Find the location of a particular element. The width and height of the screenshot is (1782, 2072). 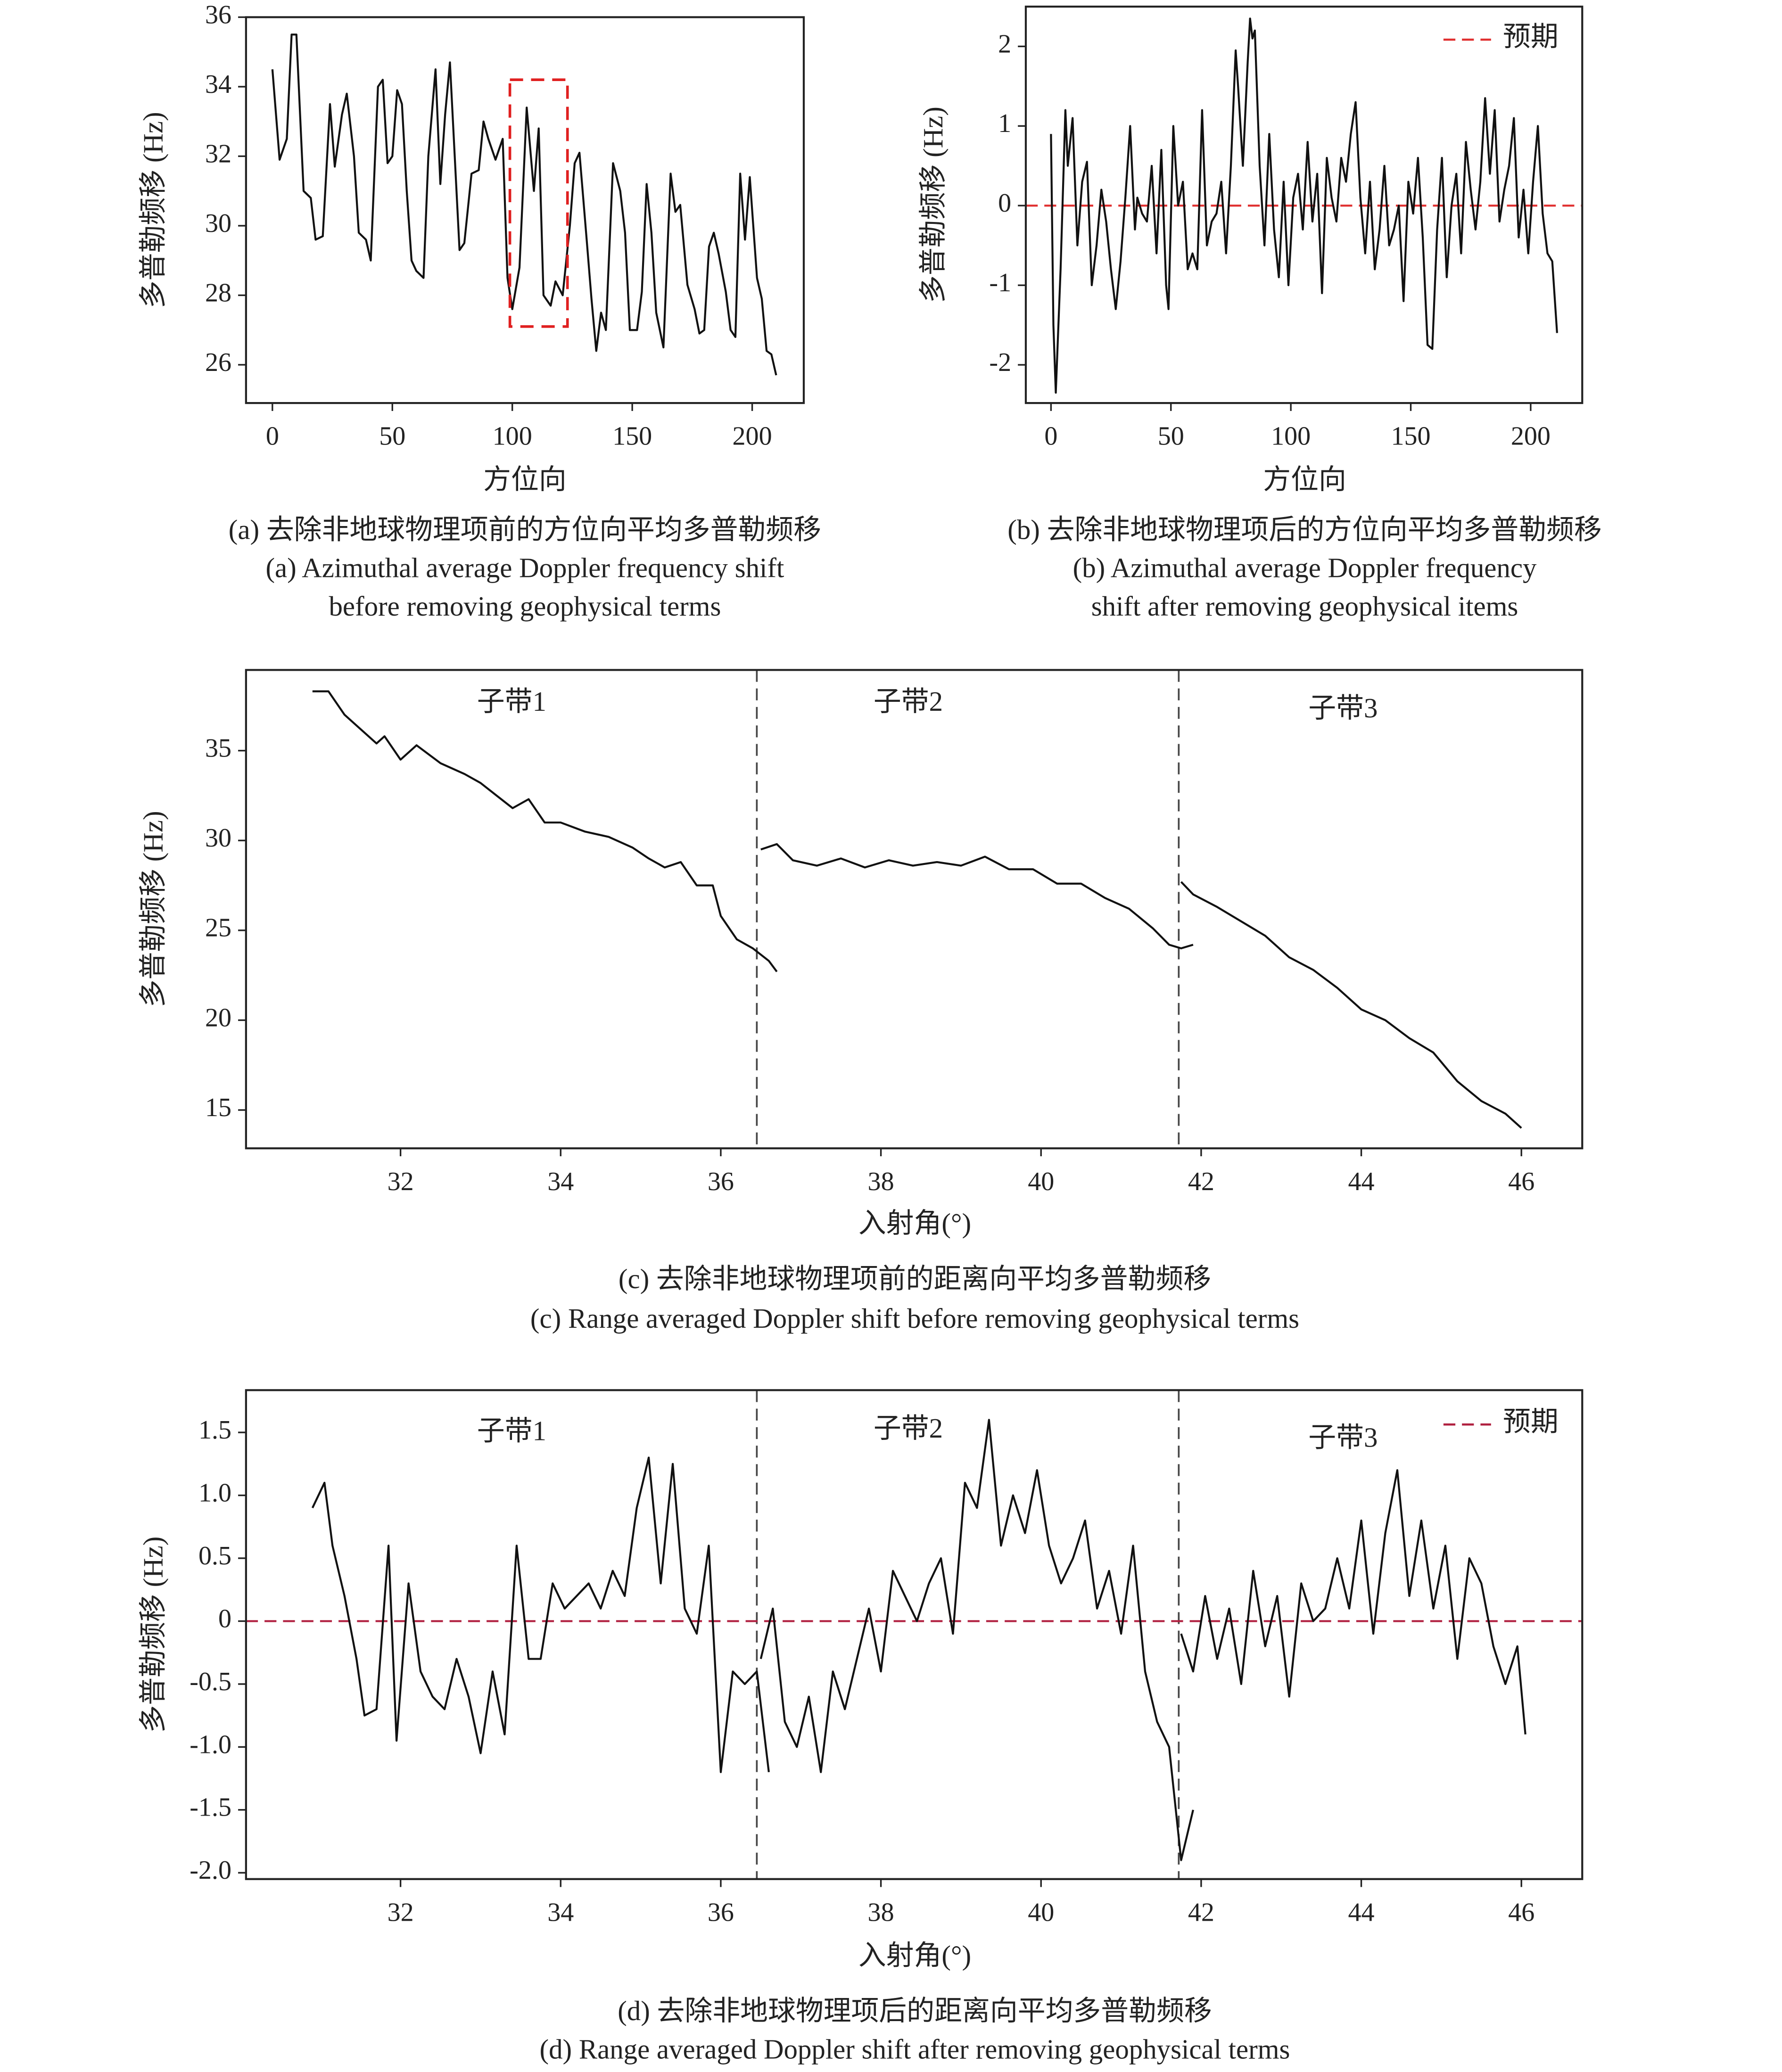

y-tick-label: 2 is located at coordinates (1004, 43).